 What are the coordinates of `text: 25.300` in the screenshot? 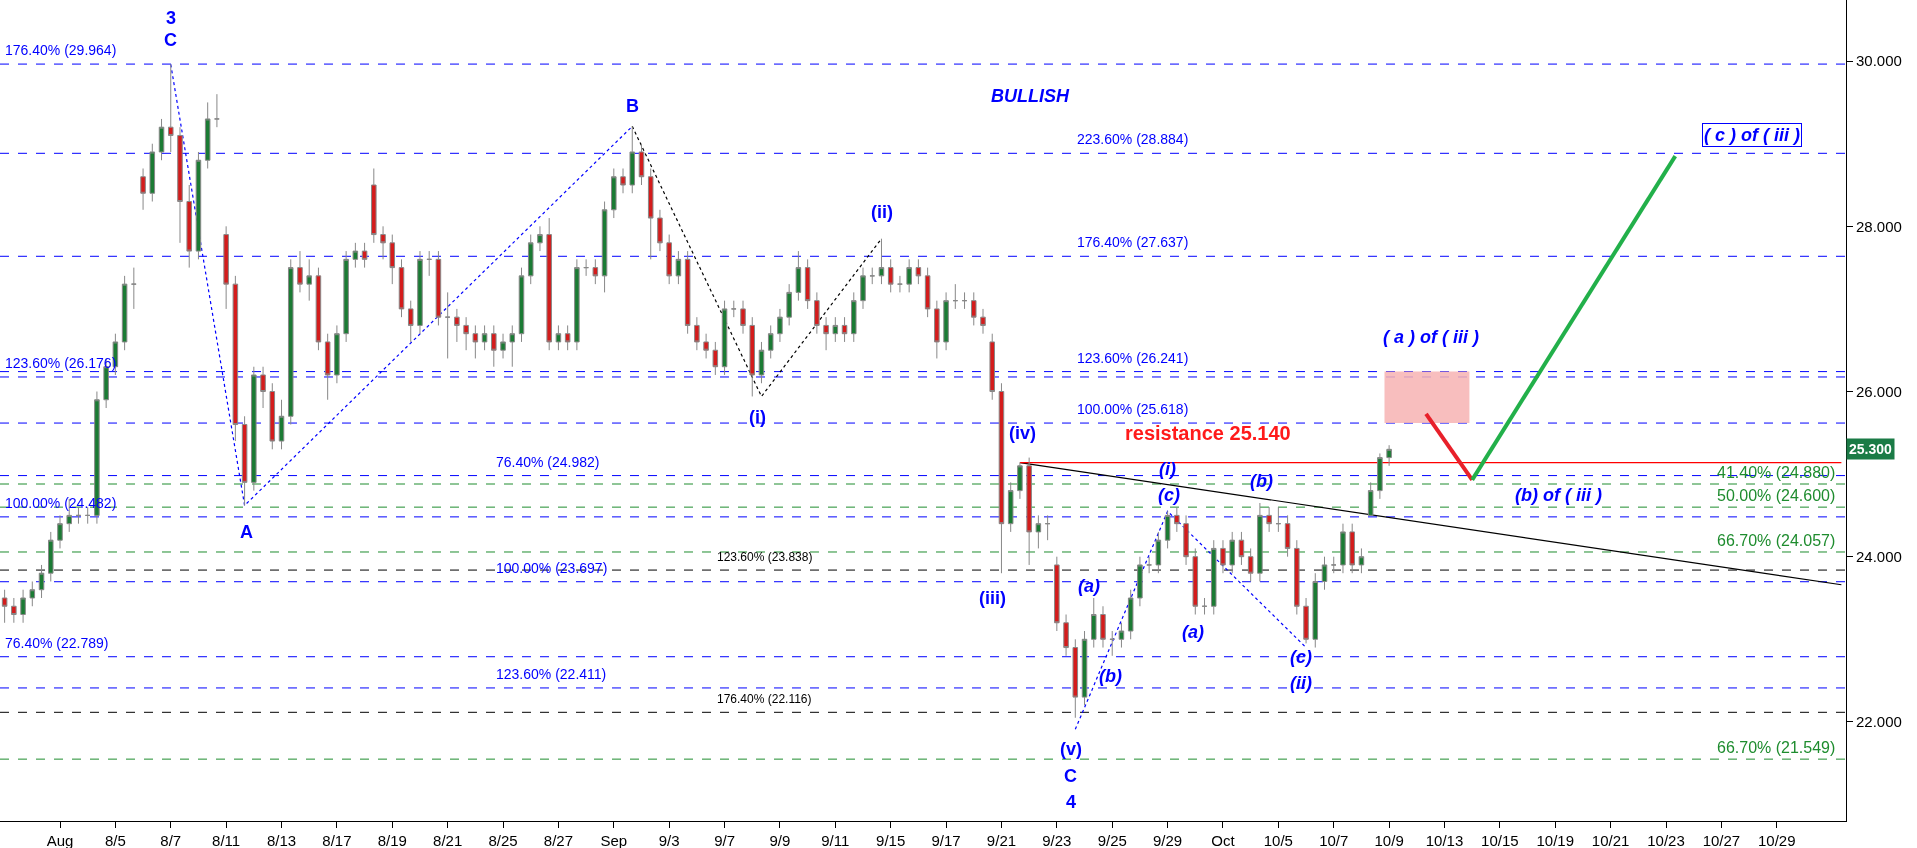 It's located at (1871, 449).